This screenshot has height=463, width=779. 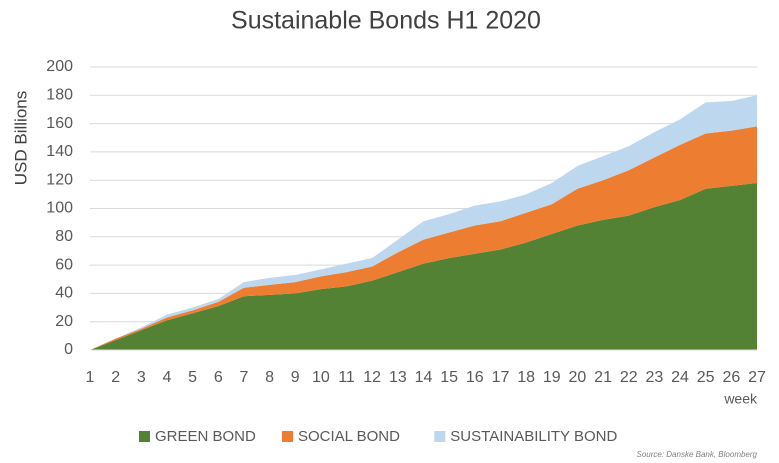 What do you see at coordinates (64, 293) in the screenshot?
I see `y-tick-label: 40` at bounding box center [64, 293].